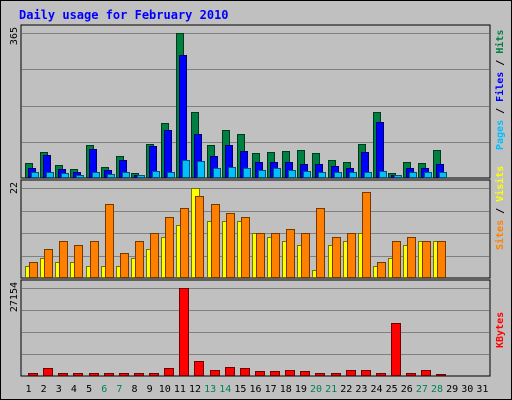 The image size is (512, 400). I want to click on day-label-2: 2, so click(44, 389).